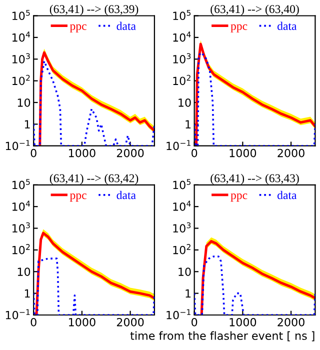 The height and width of the screenshot is (350, 320). Describe the element at coordinates (94, 10) in the screenshot. I see `chart-title: (63,41) --> (63,39)` at that location.